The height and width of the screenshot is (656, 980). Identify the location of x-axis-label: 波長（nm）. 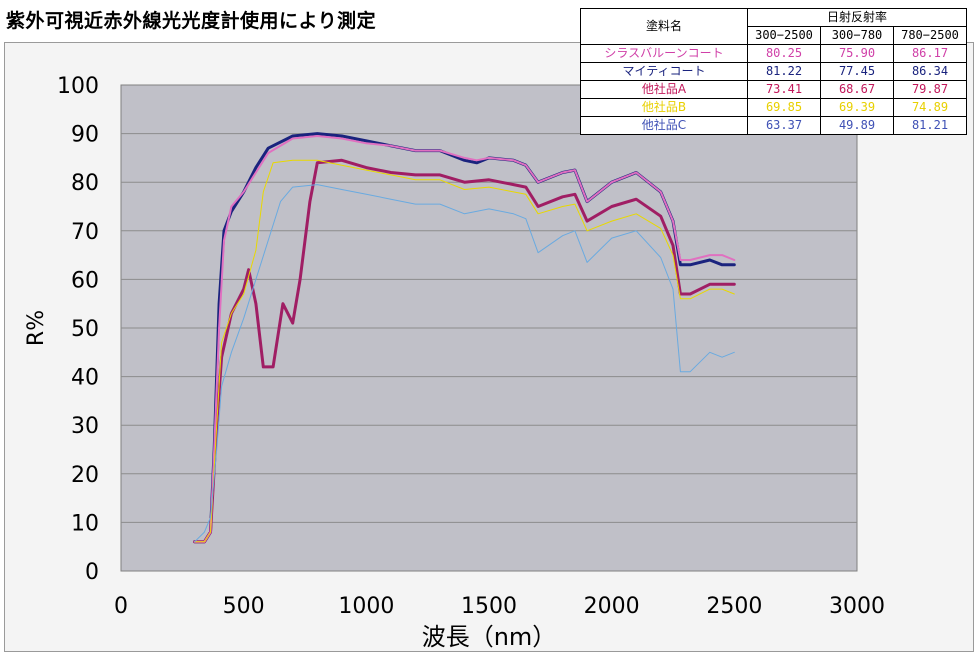
(489, 637).